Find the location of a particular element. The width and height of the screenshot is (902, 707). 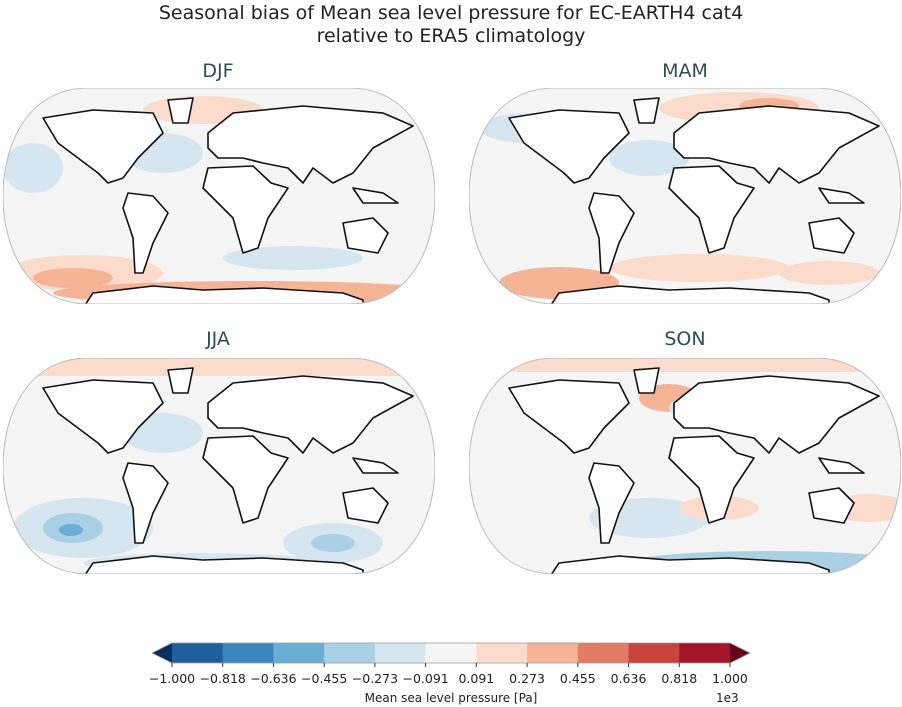

colorbar-tick-label: −0.273 is located at coordinates (375, 678).